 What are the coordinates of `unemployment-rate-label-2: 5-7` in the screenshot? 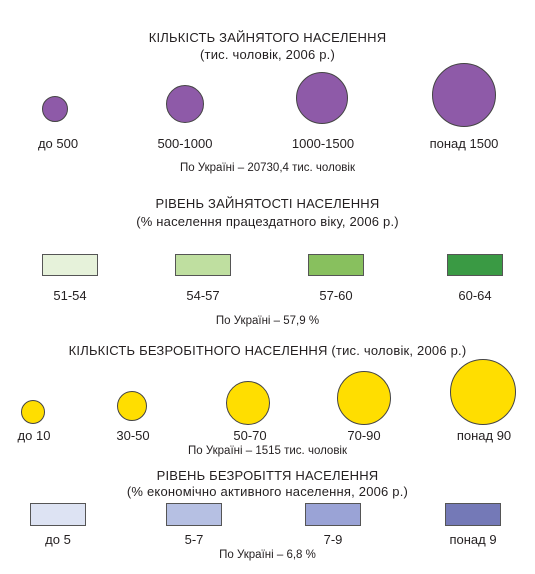 It's located at (194, 539).